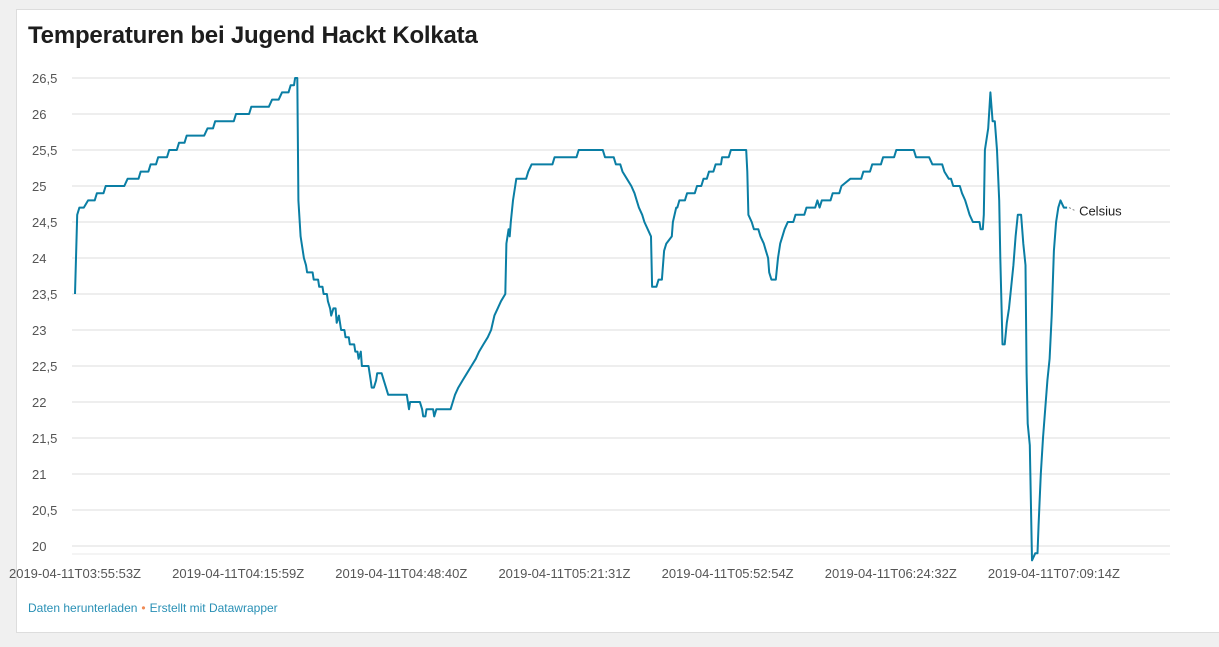 This screenshot has width=1219, height=647. Describe the element at coordinates (253, 35) in the screenshot. I see `chart-title: Temperaturen bei Jugend Hackt Kolkata` at that location.